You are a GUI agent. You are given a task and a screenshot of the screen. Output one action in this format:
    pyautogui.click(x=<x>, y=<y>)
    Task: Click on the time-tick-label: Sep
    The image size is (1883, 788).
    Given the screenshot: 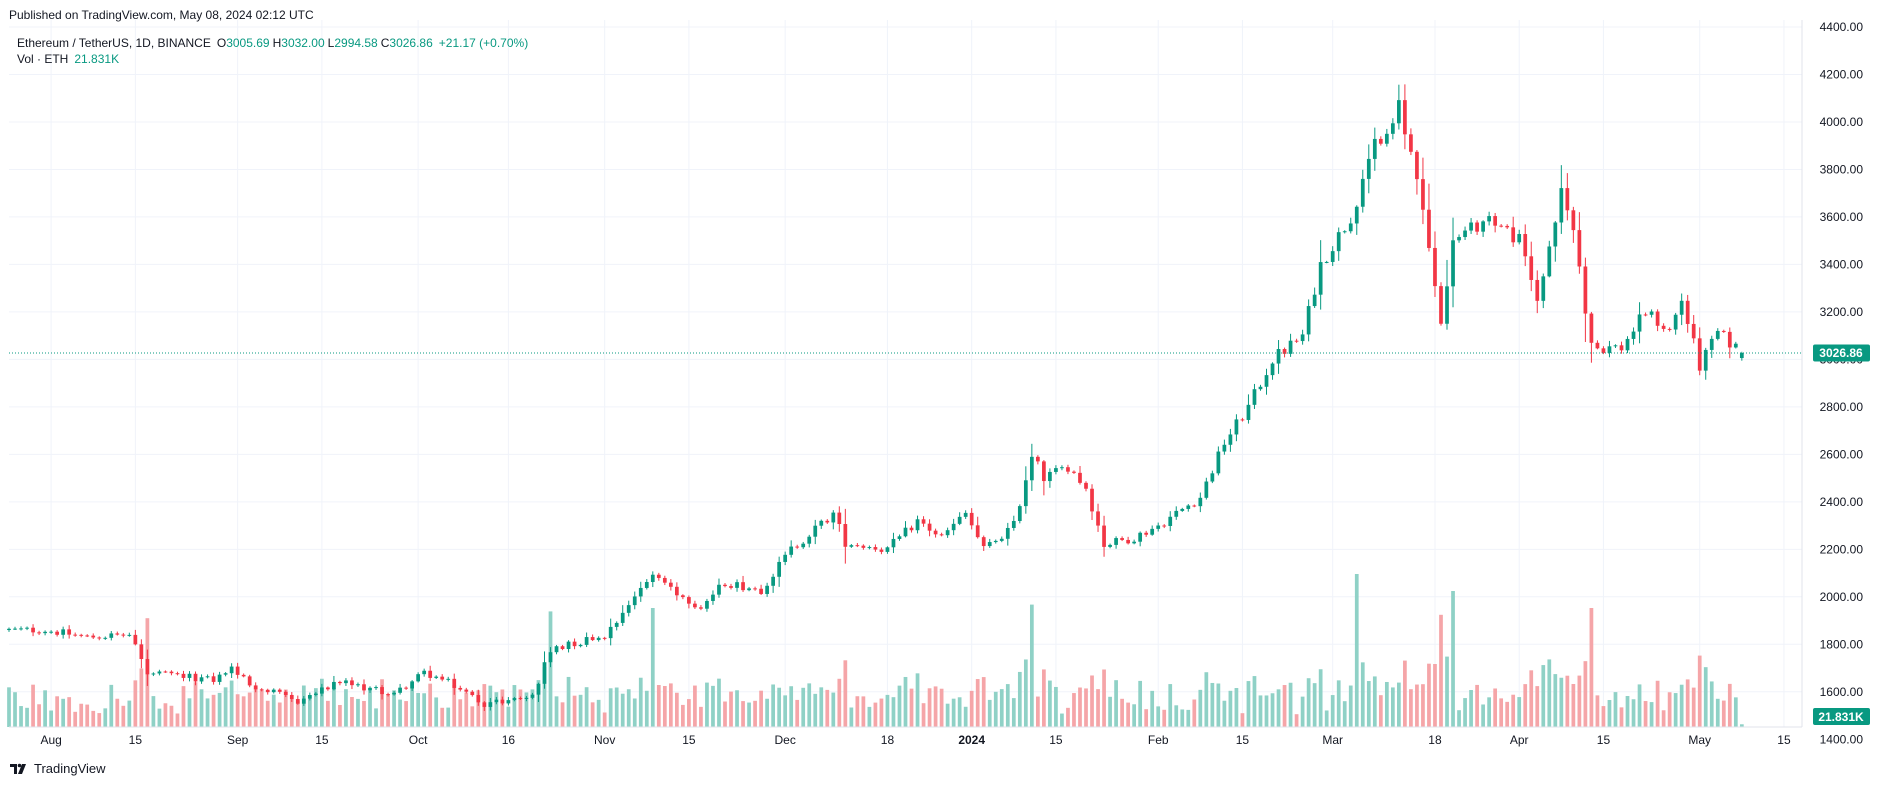 What is the action you would take?
    pyautogui.click(x=238, y=740)
    